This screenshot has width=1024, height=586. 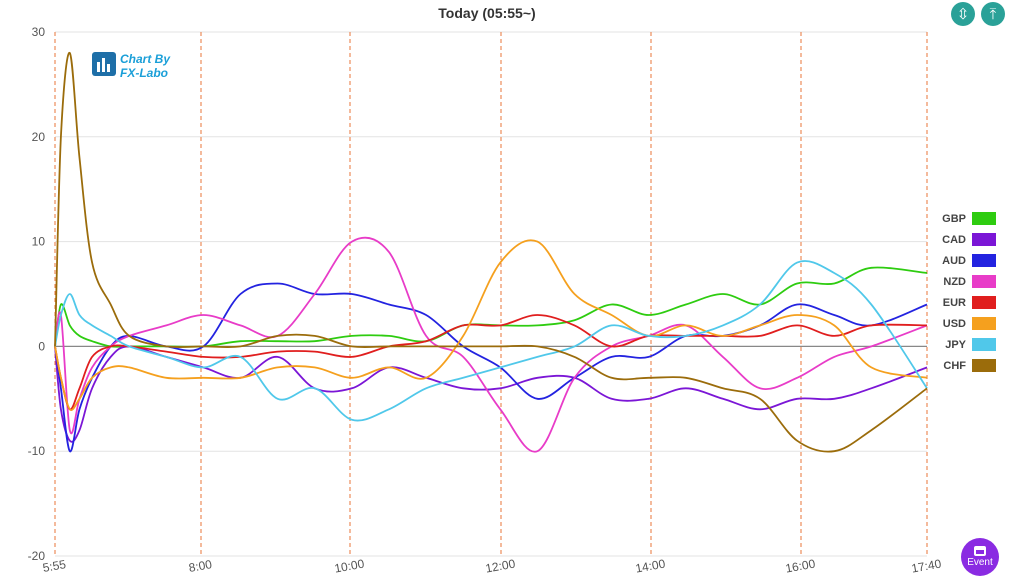 What do you see at coordinates (954, 261) in the screenshot?
I see `legend-label: AUD` at bounding box center [954, 261].